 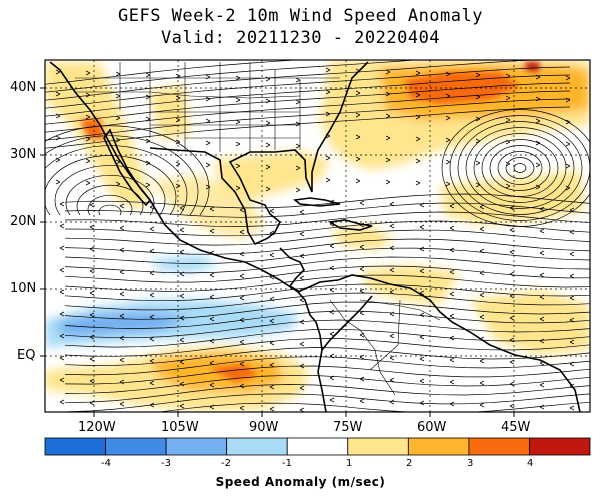 I want to click on chart-title-line2: Valid: 20211230 - 20220404, so click(x=300, y=38).